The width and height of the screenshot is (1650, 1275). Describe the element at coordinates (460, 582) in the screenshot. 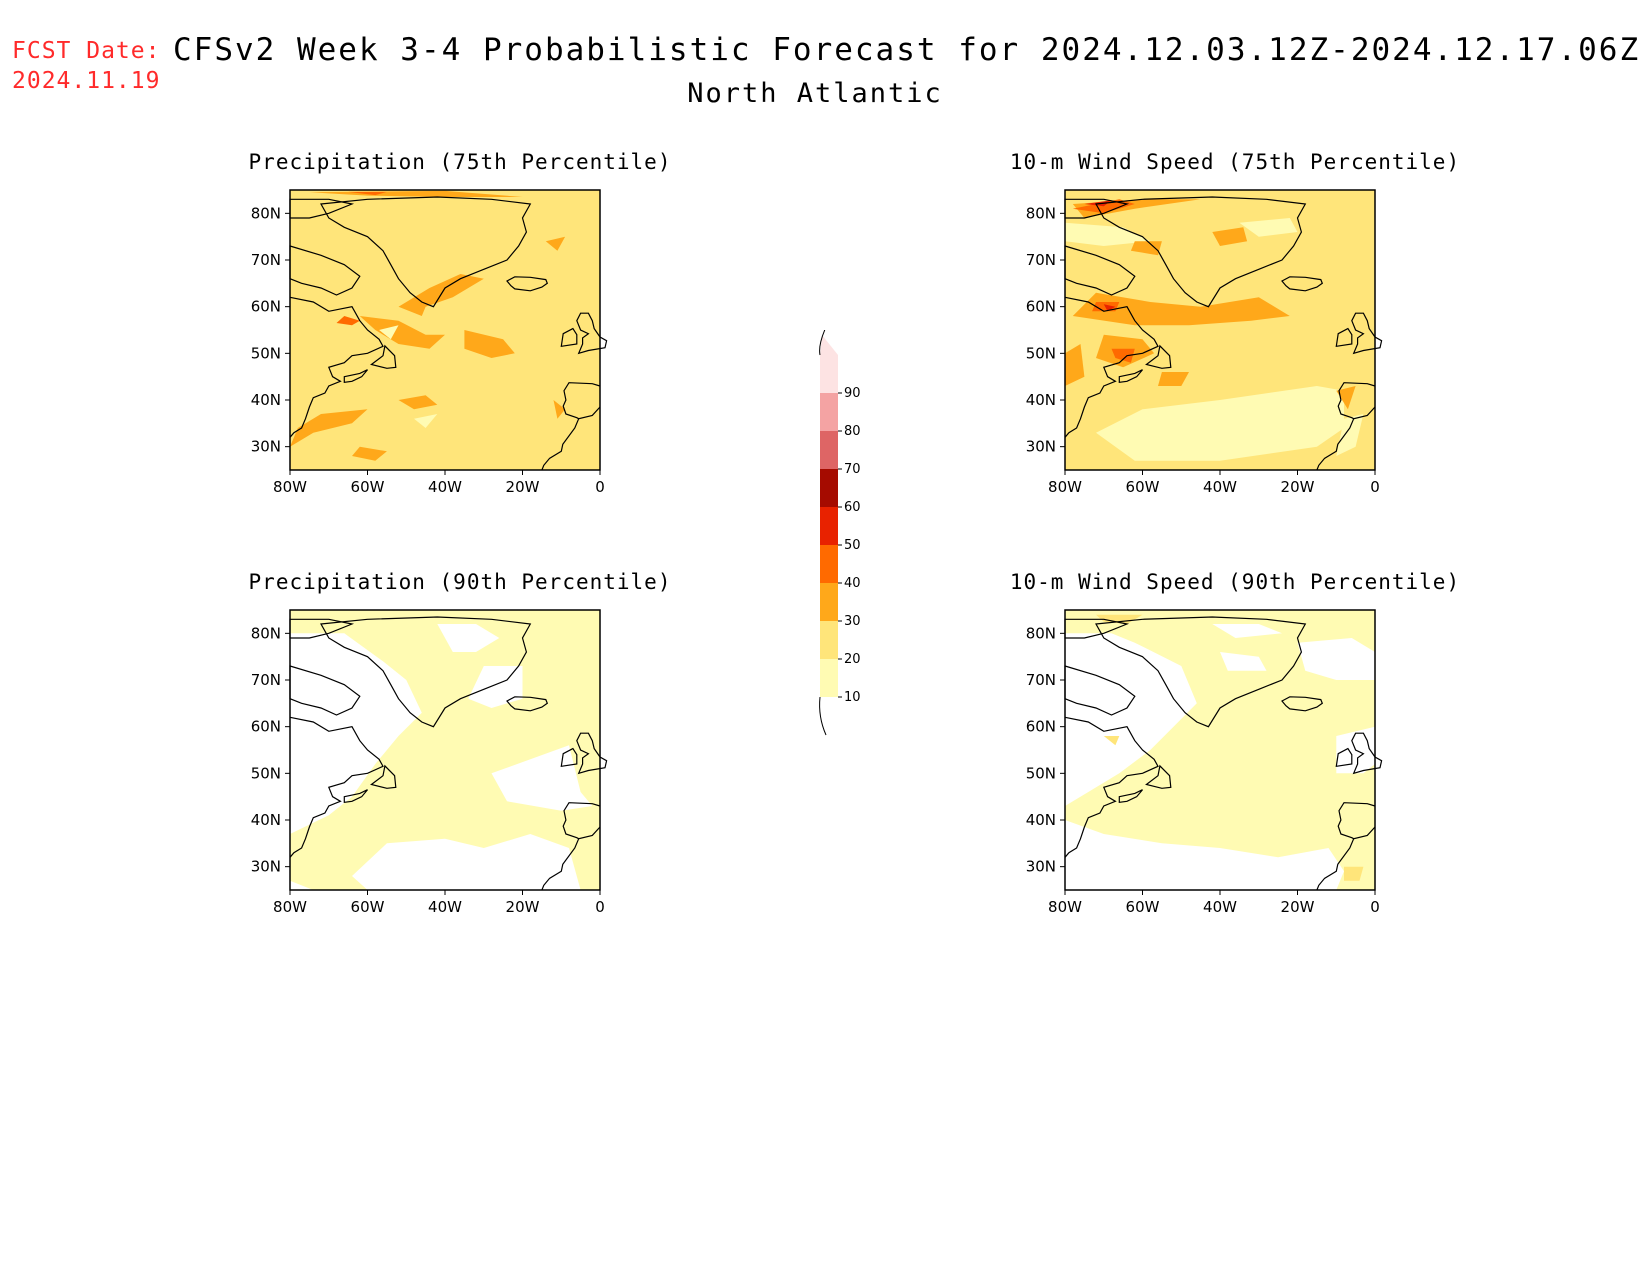

I see `panel-title: Precipitation (90th Percentile)` at that location.